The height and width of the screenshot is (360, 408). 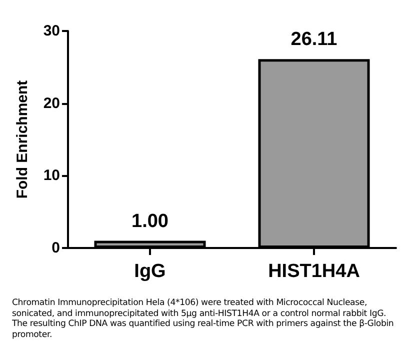 What do you see at coordinates (51, 103) in the screenshot?
I see `y-tick-label: 20` at bounding box center [51, 103].